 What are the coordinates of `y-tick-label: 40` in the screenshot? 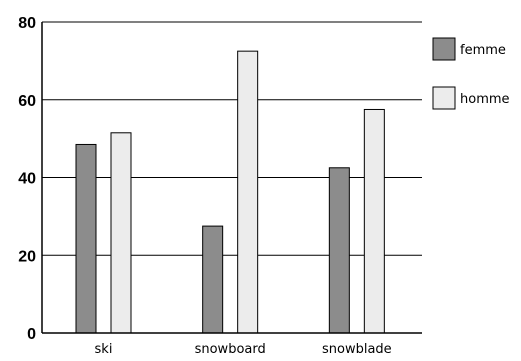 It's located at (27, 179).